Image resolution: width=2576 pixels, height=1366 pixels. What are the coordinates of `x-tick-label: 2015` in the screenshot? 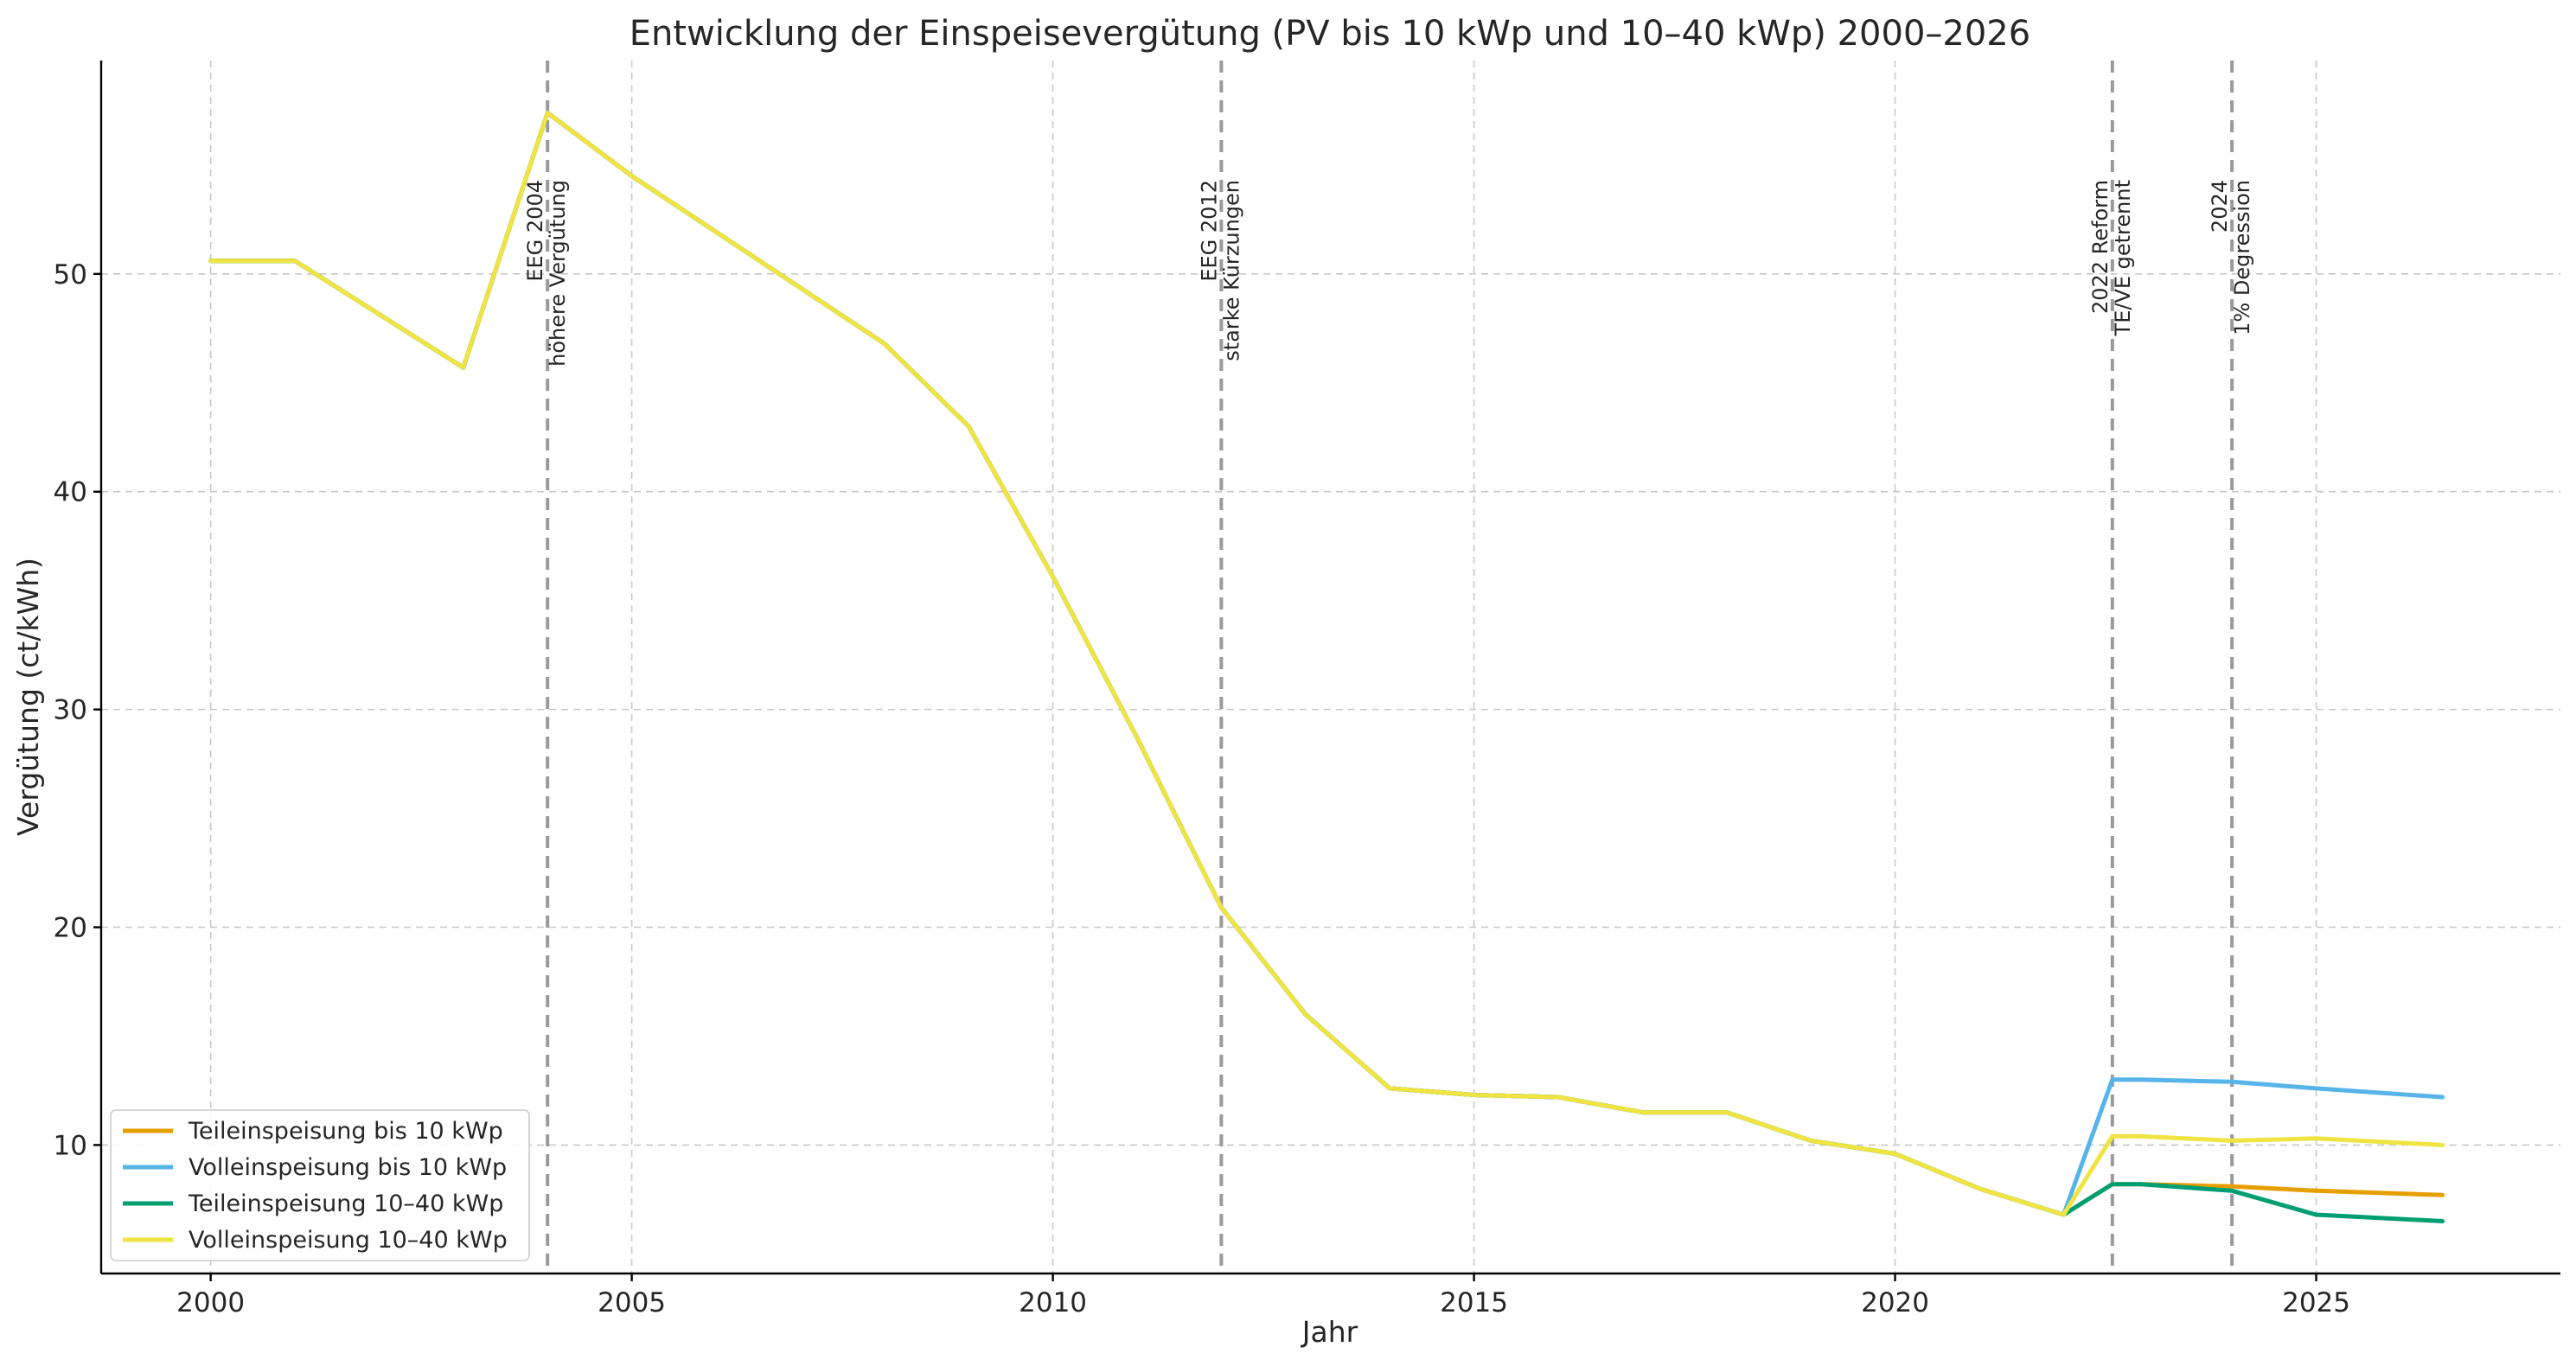 It's located at (1474, 1302).